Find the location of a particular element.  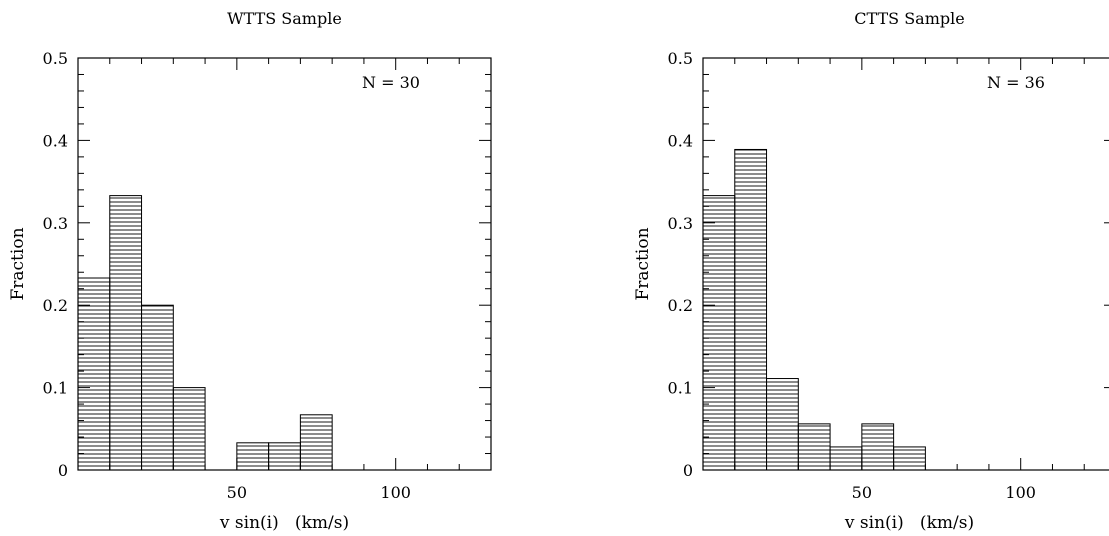

chart-1-y-tick-label: 0.3 is located at coordinates (55, 223).